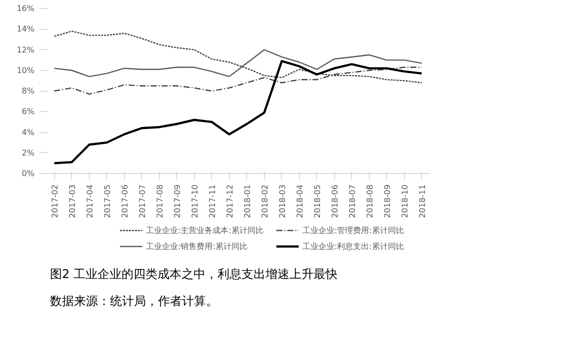 This screenshot has height=337, width=568. I want to click on x-tick-label: 2017-11, so click(212, 201).